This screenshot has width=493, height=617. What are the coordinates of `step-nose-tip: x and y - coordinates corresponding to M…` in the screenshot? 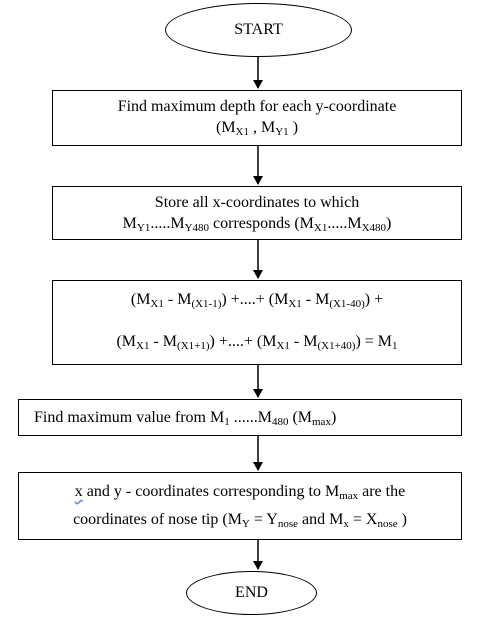 It's located at (240, 506).